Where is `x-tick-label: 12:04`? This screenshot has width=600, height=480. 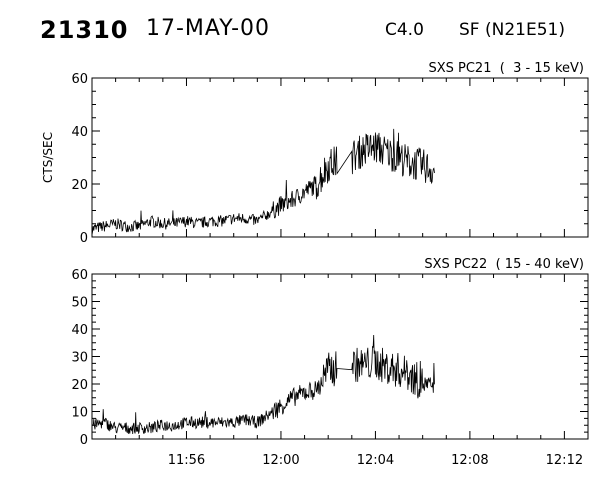
x-tick-label: 12:04 is located at coordinates (375, 460).